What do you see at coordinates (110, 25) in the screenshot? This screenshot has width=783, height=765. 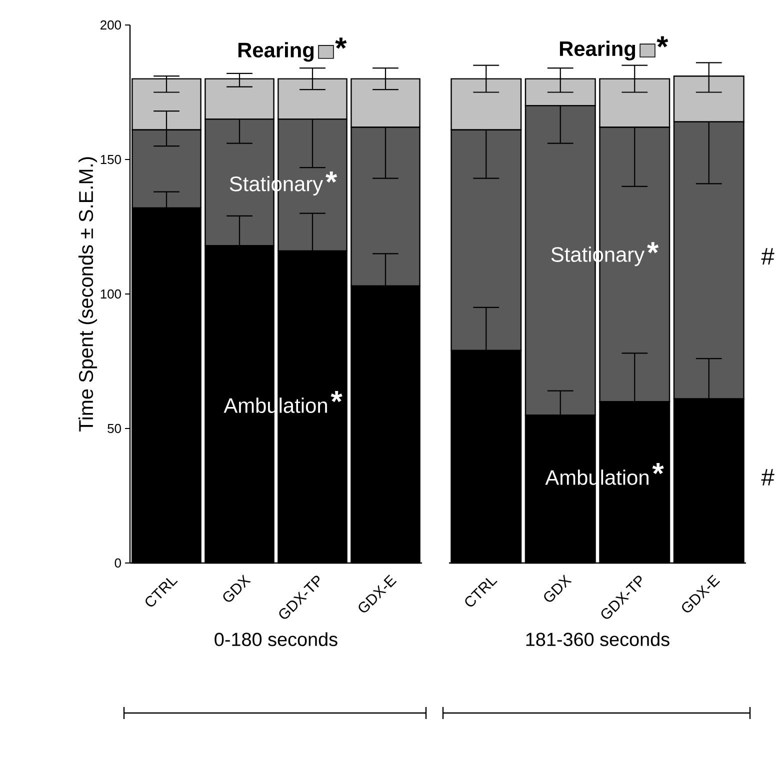 I see `y-tick-label: 200` at bounding box center [110, 25].